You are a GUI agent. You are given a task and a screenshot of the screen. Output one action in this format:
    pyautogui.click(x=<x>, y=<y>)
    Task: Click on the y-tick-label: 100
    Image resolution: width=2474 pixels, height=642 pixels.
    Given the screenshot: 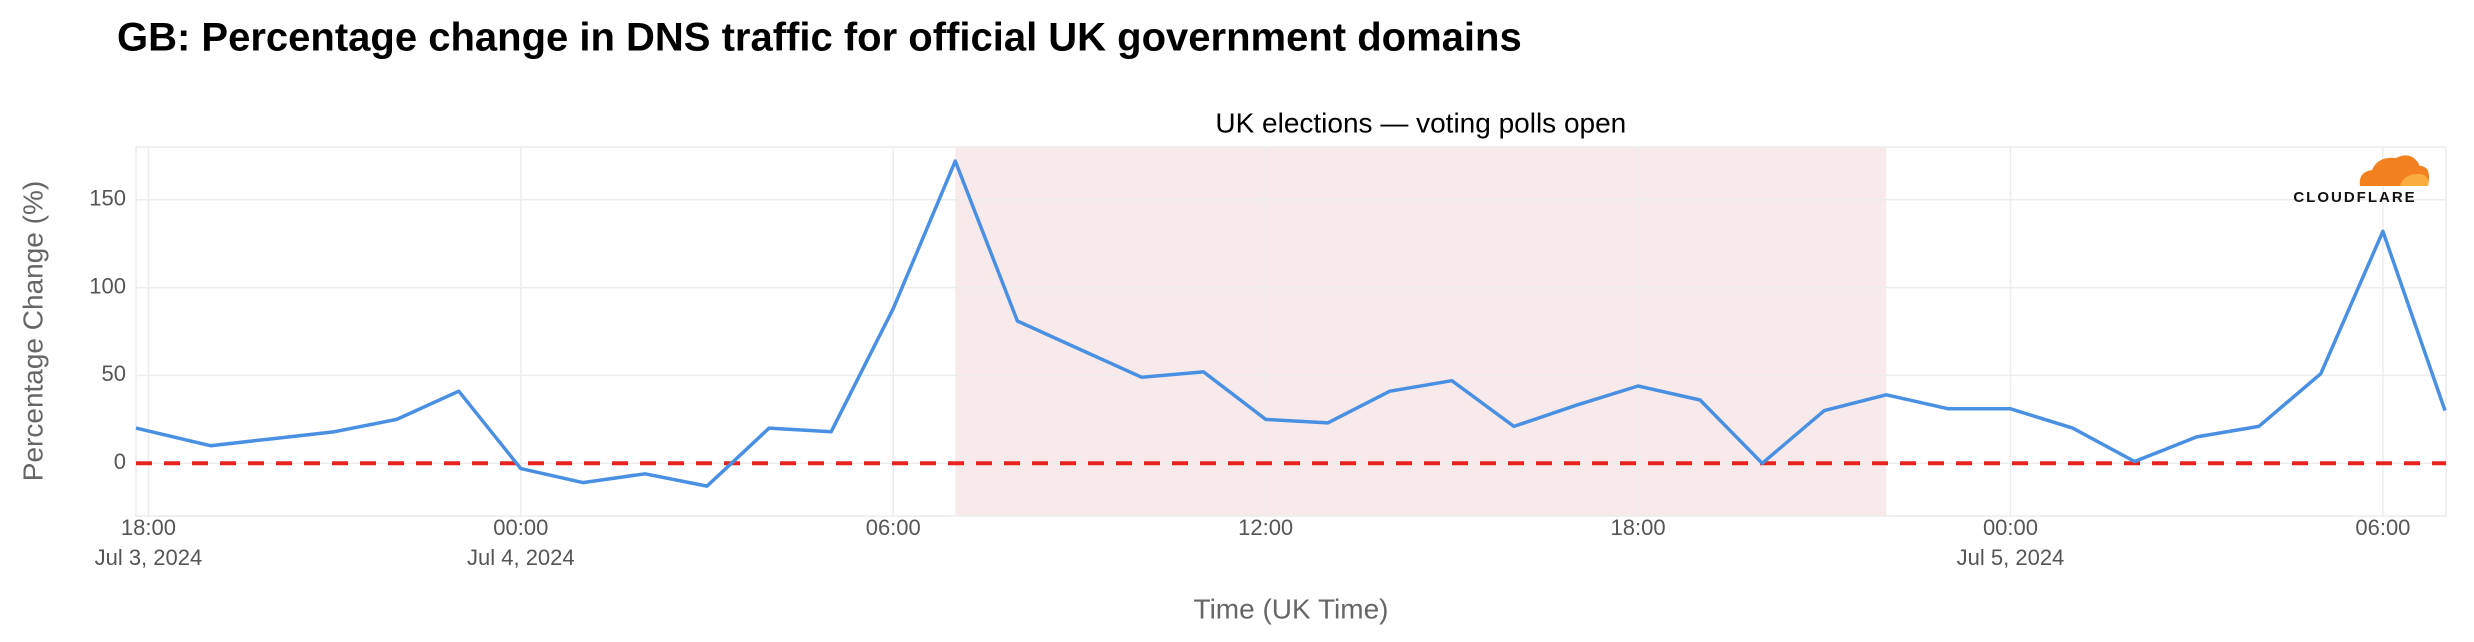 What is the action you would take?
    pyautogui.click(x=107, y=285)
    